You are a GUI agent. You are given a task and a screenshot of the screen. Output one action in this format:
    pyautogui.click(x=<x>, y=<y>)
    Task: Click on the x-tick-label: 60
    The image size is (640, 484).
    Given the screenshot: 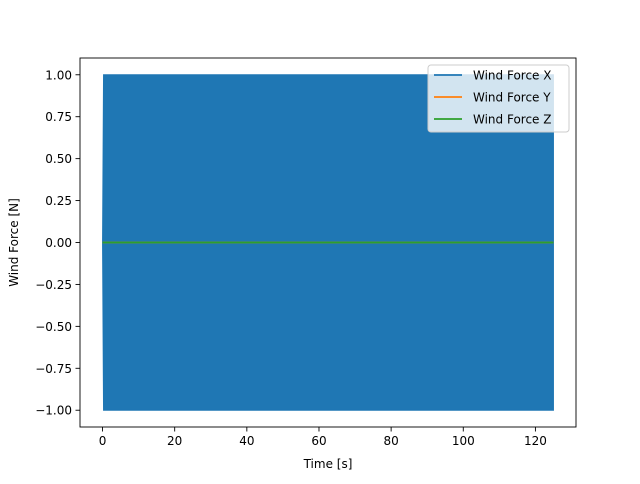 What is the action you would take?
    pyautogui.click(x=318, y=441)
    